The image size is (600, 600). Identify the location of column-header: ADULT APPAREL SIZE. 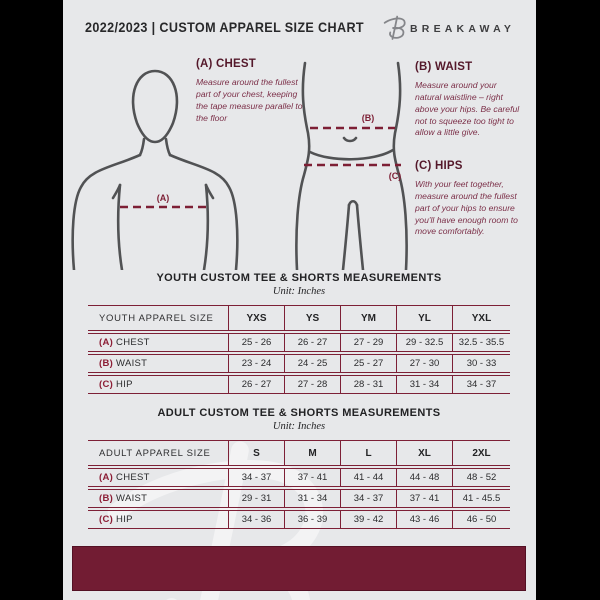
(158, 453).